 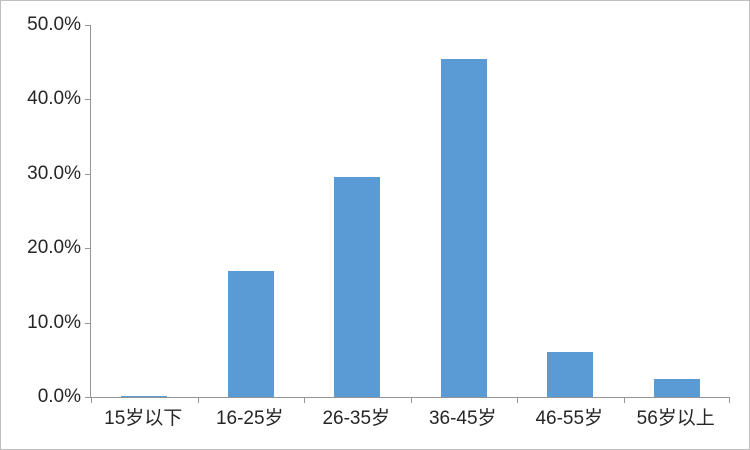 I want to click on x-axis-label: 46-55岁, so click(x=569, y=418).